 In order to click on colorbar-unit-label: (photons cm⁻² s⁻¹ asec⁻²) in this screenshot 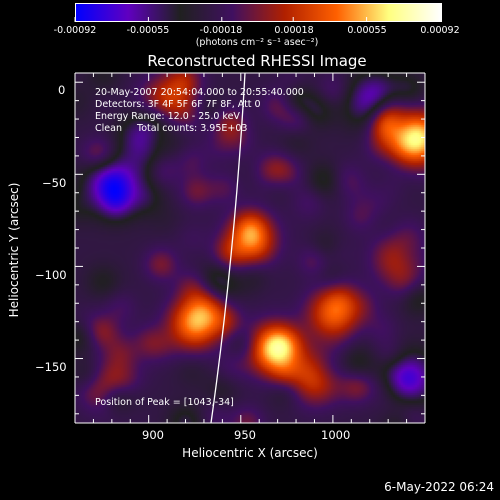, I will do `click(257, 42)`.